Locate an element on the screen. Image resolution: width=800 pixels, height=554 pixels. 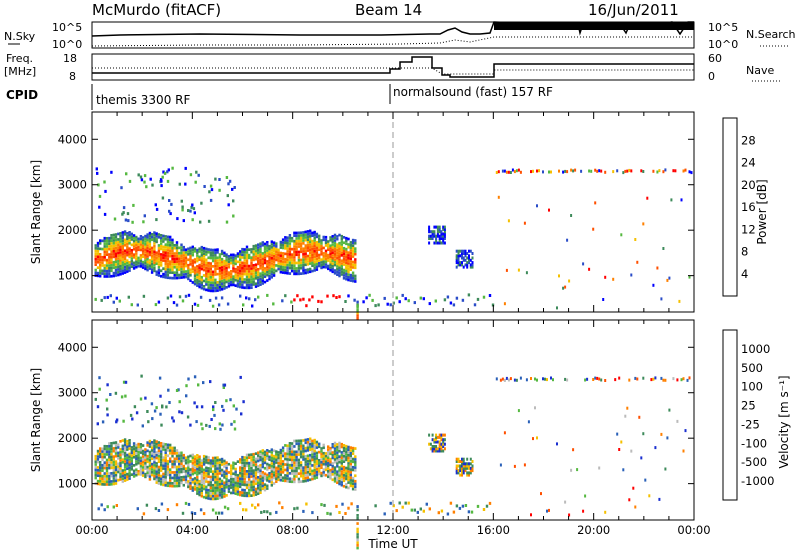
freq-tick-bottom: 8 is located at coordinates (72, 76).